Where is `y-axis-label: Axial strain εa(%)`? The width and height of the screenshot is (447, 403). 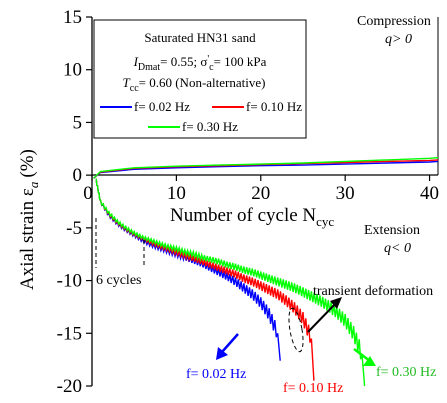 y-axis-label: Axial strain εa(%) is located at coordinates (29, 219).